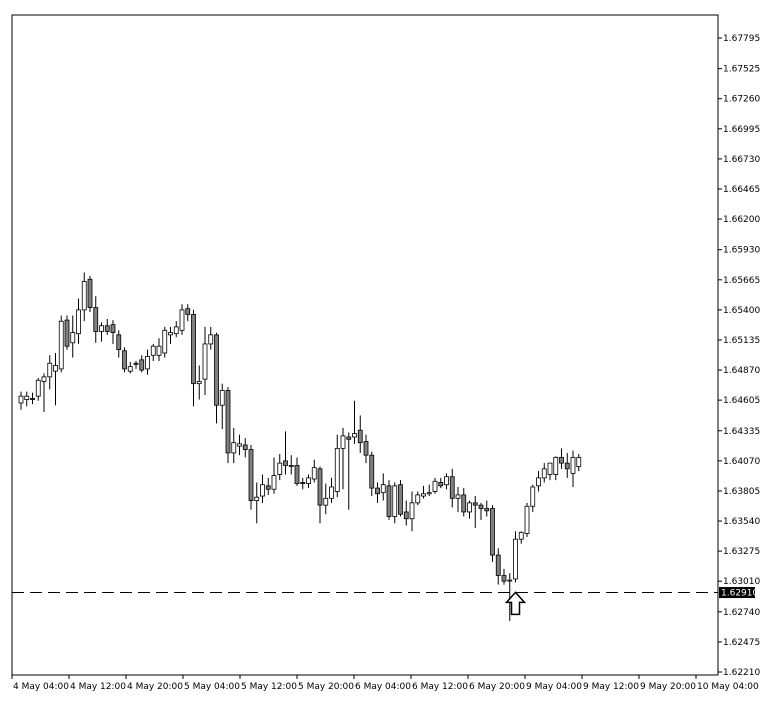 This screenshot has width=765, height=702. Describe the element at coordinates (98, 687) in the screenshot. I see `x-tick-label: 4 May 12:00` at that location.